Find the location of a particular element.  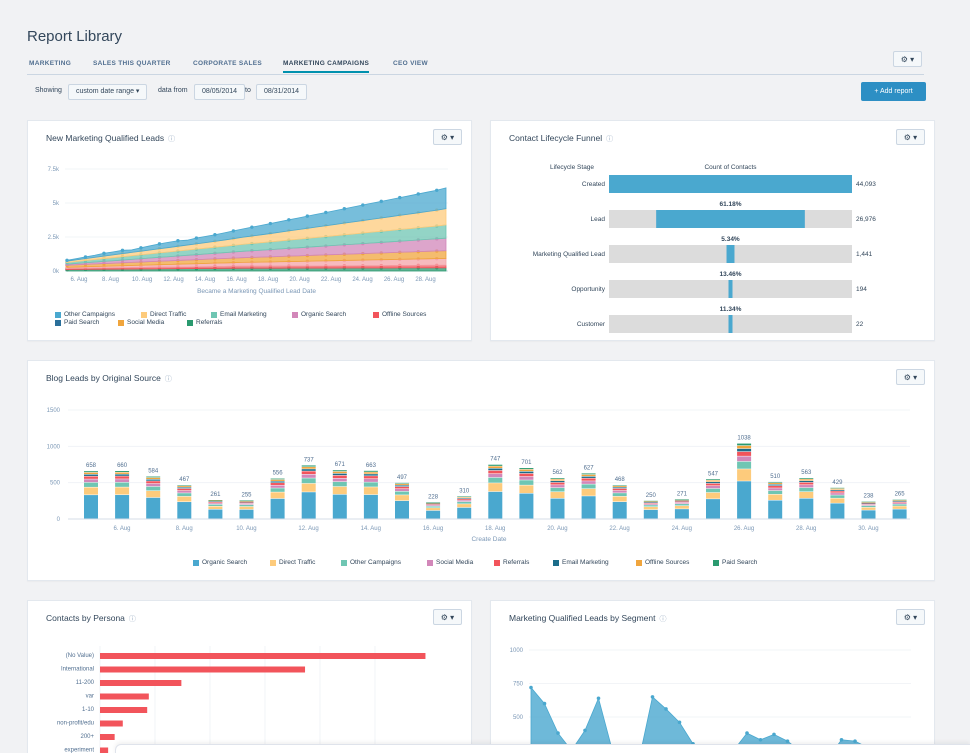

x-tick-label: 20. Aug is located at coordinates (299, 280).